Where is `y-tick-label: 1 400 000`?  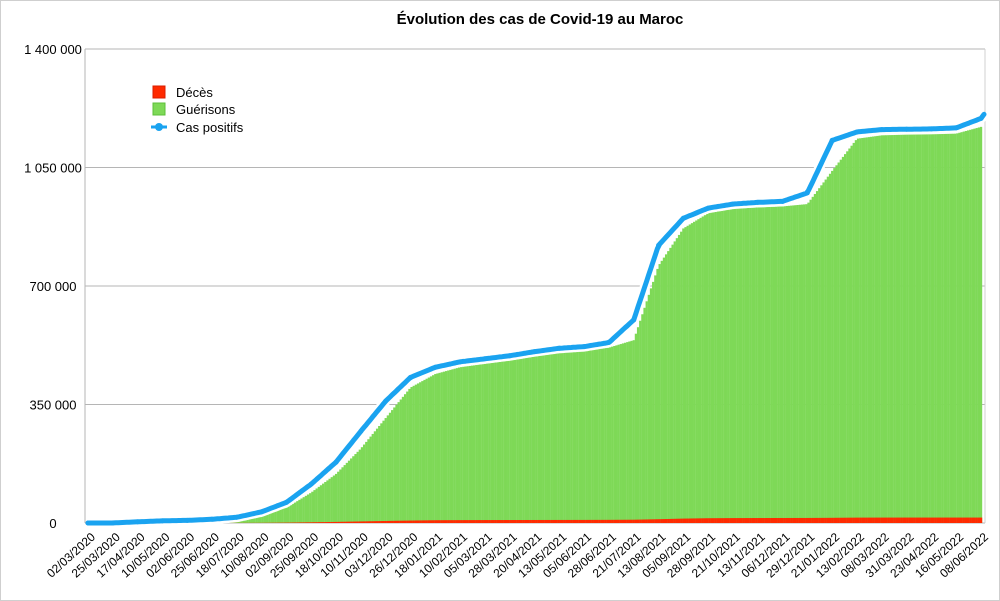 y-tick-label: 1 400 000 is located at coordinates (53, 49).